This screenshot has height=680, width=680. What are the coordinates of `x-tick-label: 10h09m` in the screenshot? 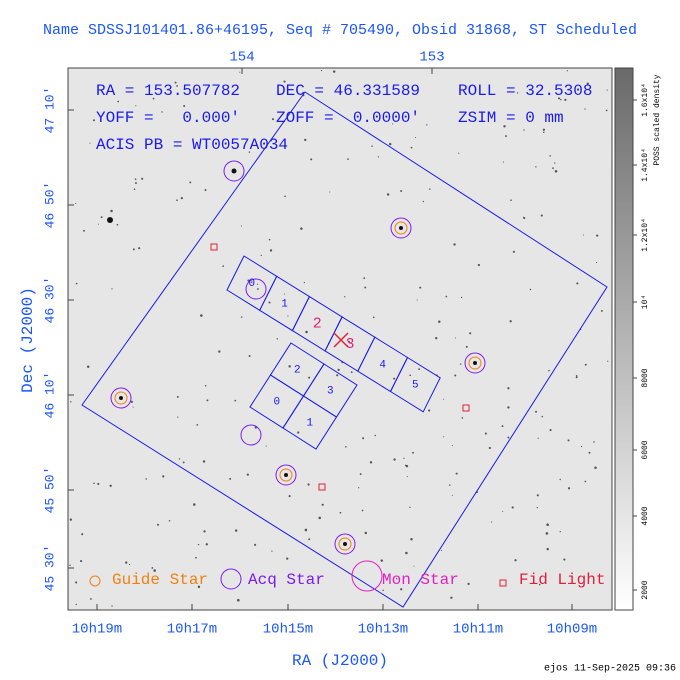 It's located at (572, 630).